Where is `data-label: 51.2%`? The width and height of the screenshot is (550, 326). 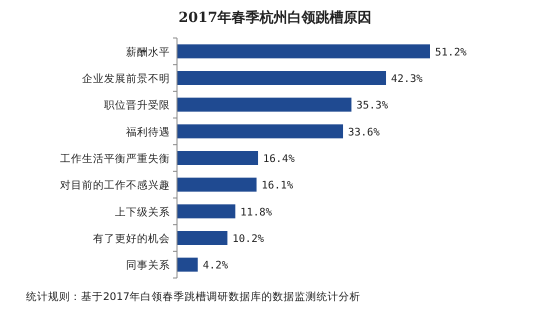
data-label: 51.2% is located at coordinates (451, 52).